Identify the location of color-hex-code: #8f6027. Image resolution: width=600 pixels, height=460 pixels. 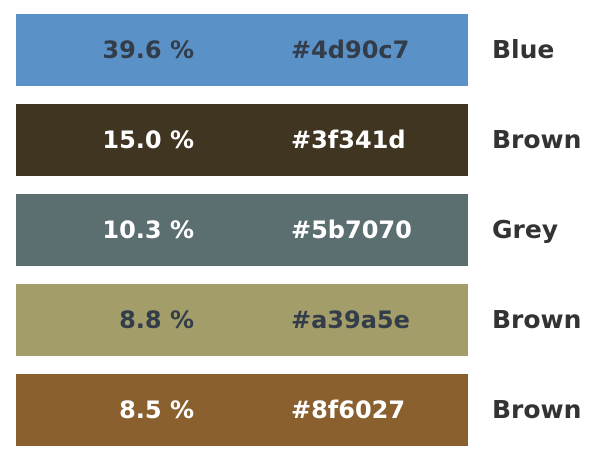
(348, 410).